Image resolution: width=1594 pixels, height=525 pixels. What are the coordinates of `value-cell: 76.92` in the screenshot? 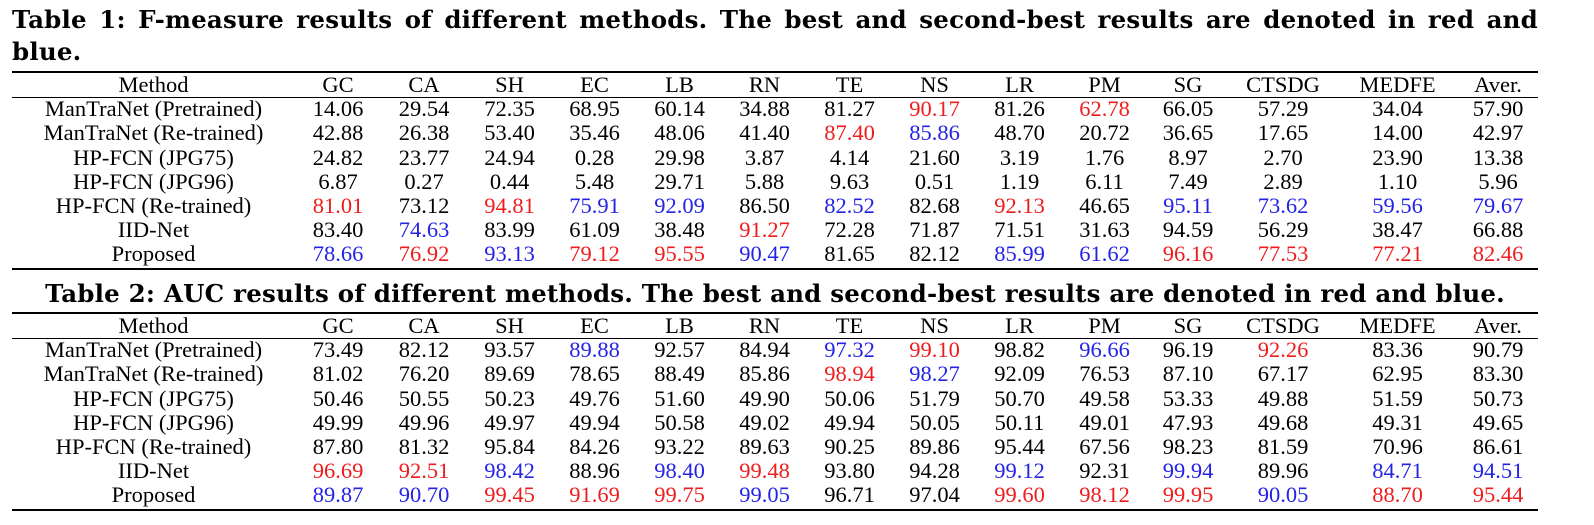 It's located at (424, 254).